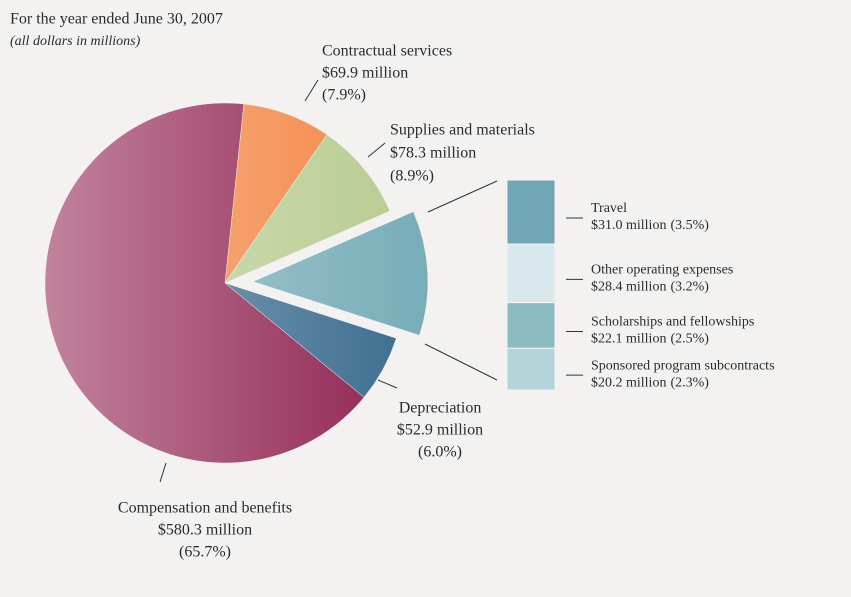  I want to click on slice-label: Supplies and materials, so click(462, 130).